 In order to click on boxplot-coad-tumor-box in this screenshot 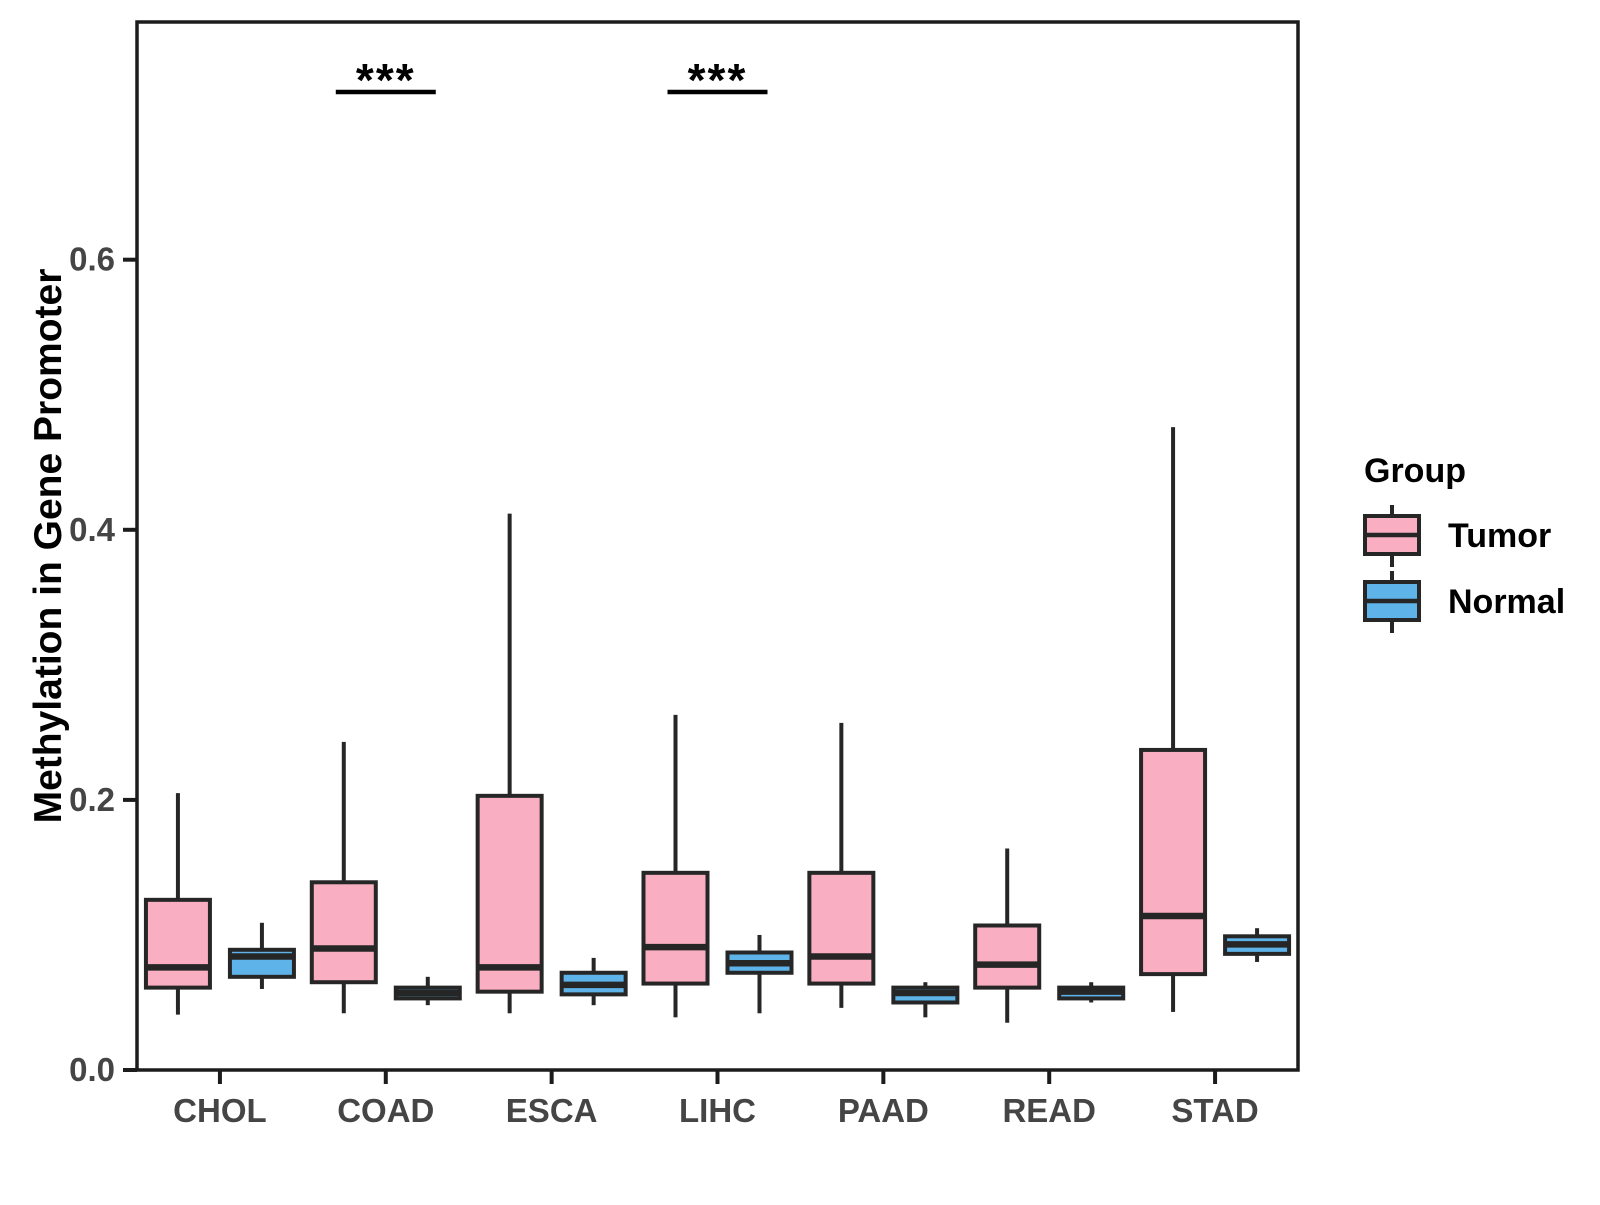, I will do `click(343, 932)`.